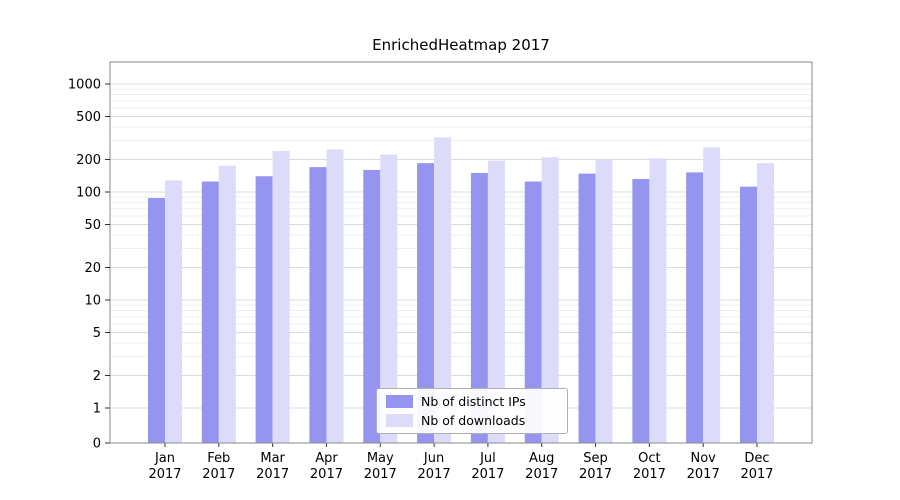 The height and width of the screenshot is (500, 900). Describe the element at coordinates (92, 301) in the screenshot. I see `y-tick-label: 10` at that location.